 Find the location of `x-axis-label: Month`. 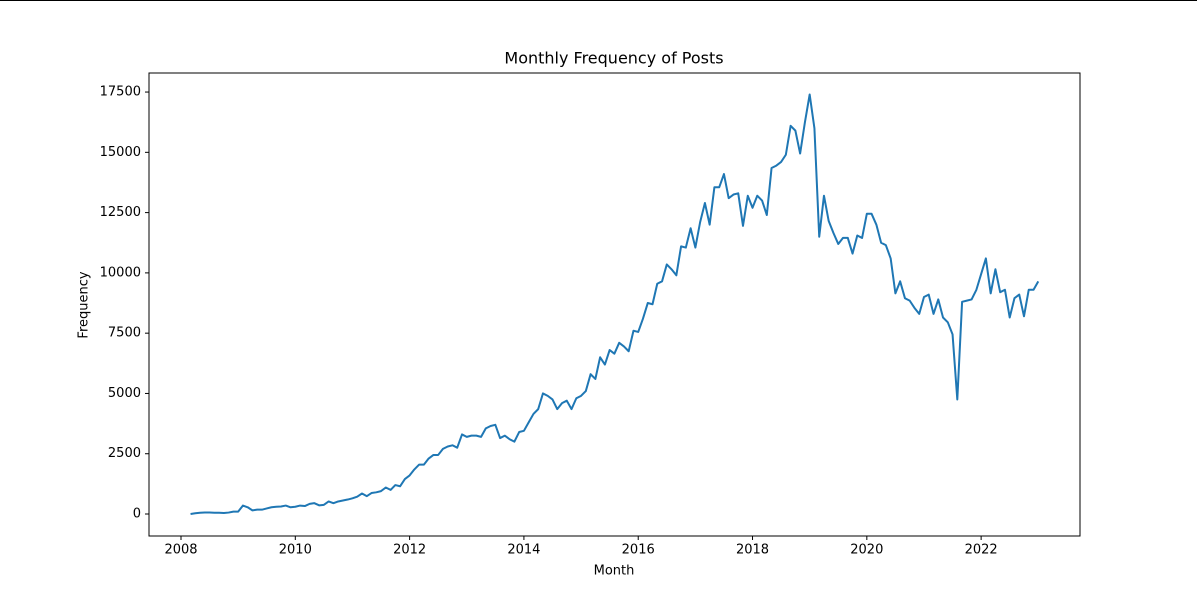

x-axis-label: Month is located at coordinates (614, 571).